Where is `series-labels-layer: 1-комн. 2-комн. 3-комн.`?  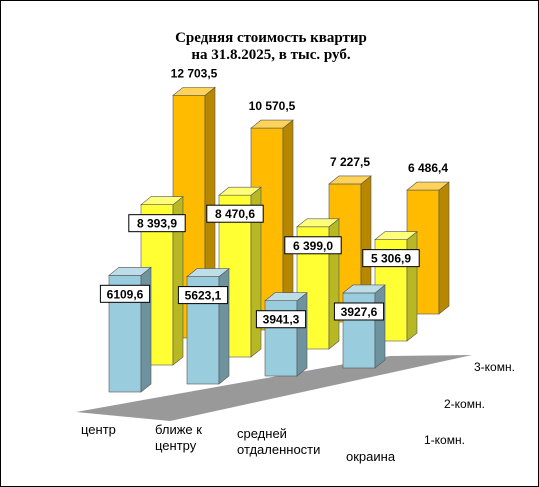 series-labels-layer: 1-комн. 2-комн. 3-комн. is located at coordinates (469, 403).